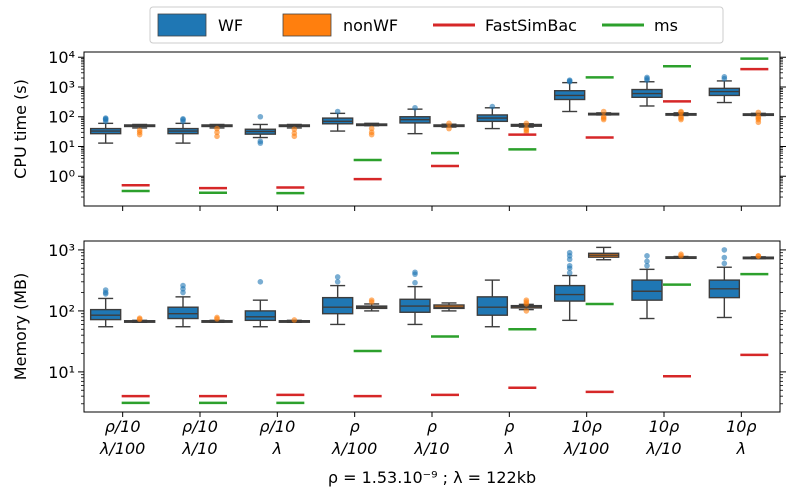 Image resolution: width=786 pixels, height=490 pixels. Describe the element at coordinates (432, 477) in the screenshot. I see `parameter-footnote: ρ = 1.53.10⁻⁹ ; λ = 122kb` at that location.